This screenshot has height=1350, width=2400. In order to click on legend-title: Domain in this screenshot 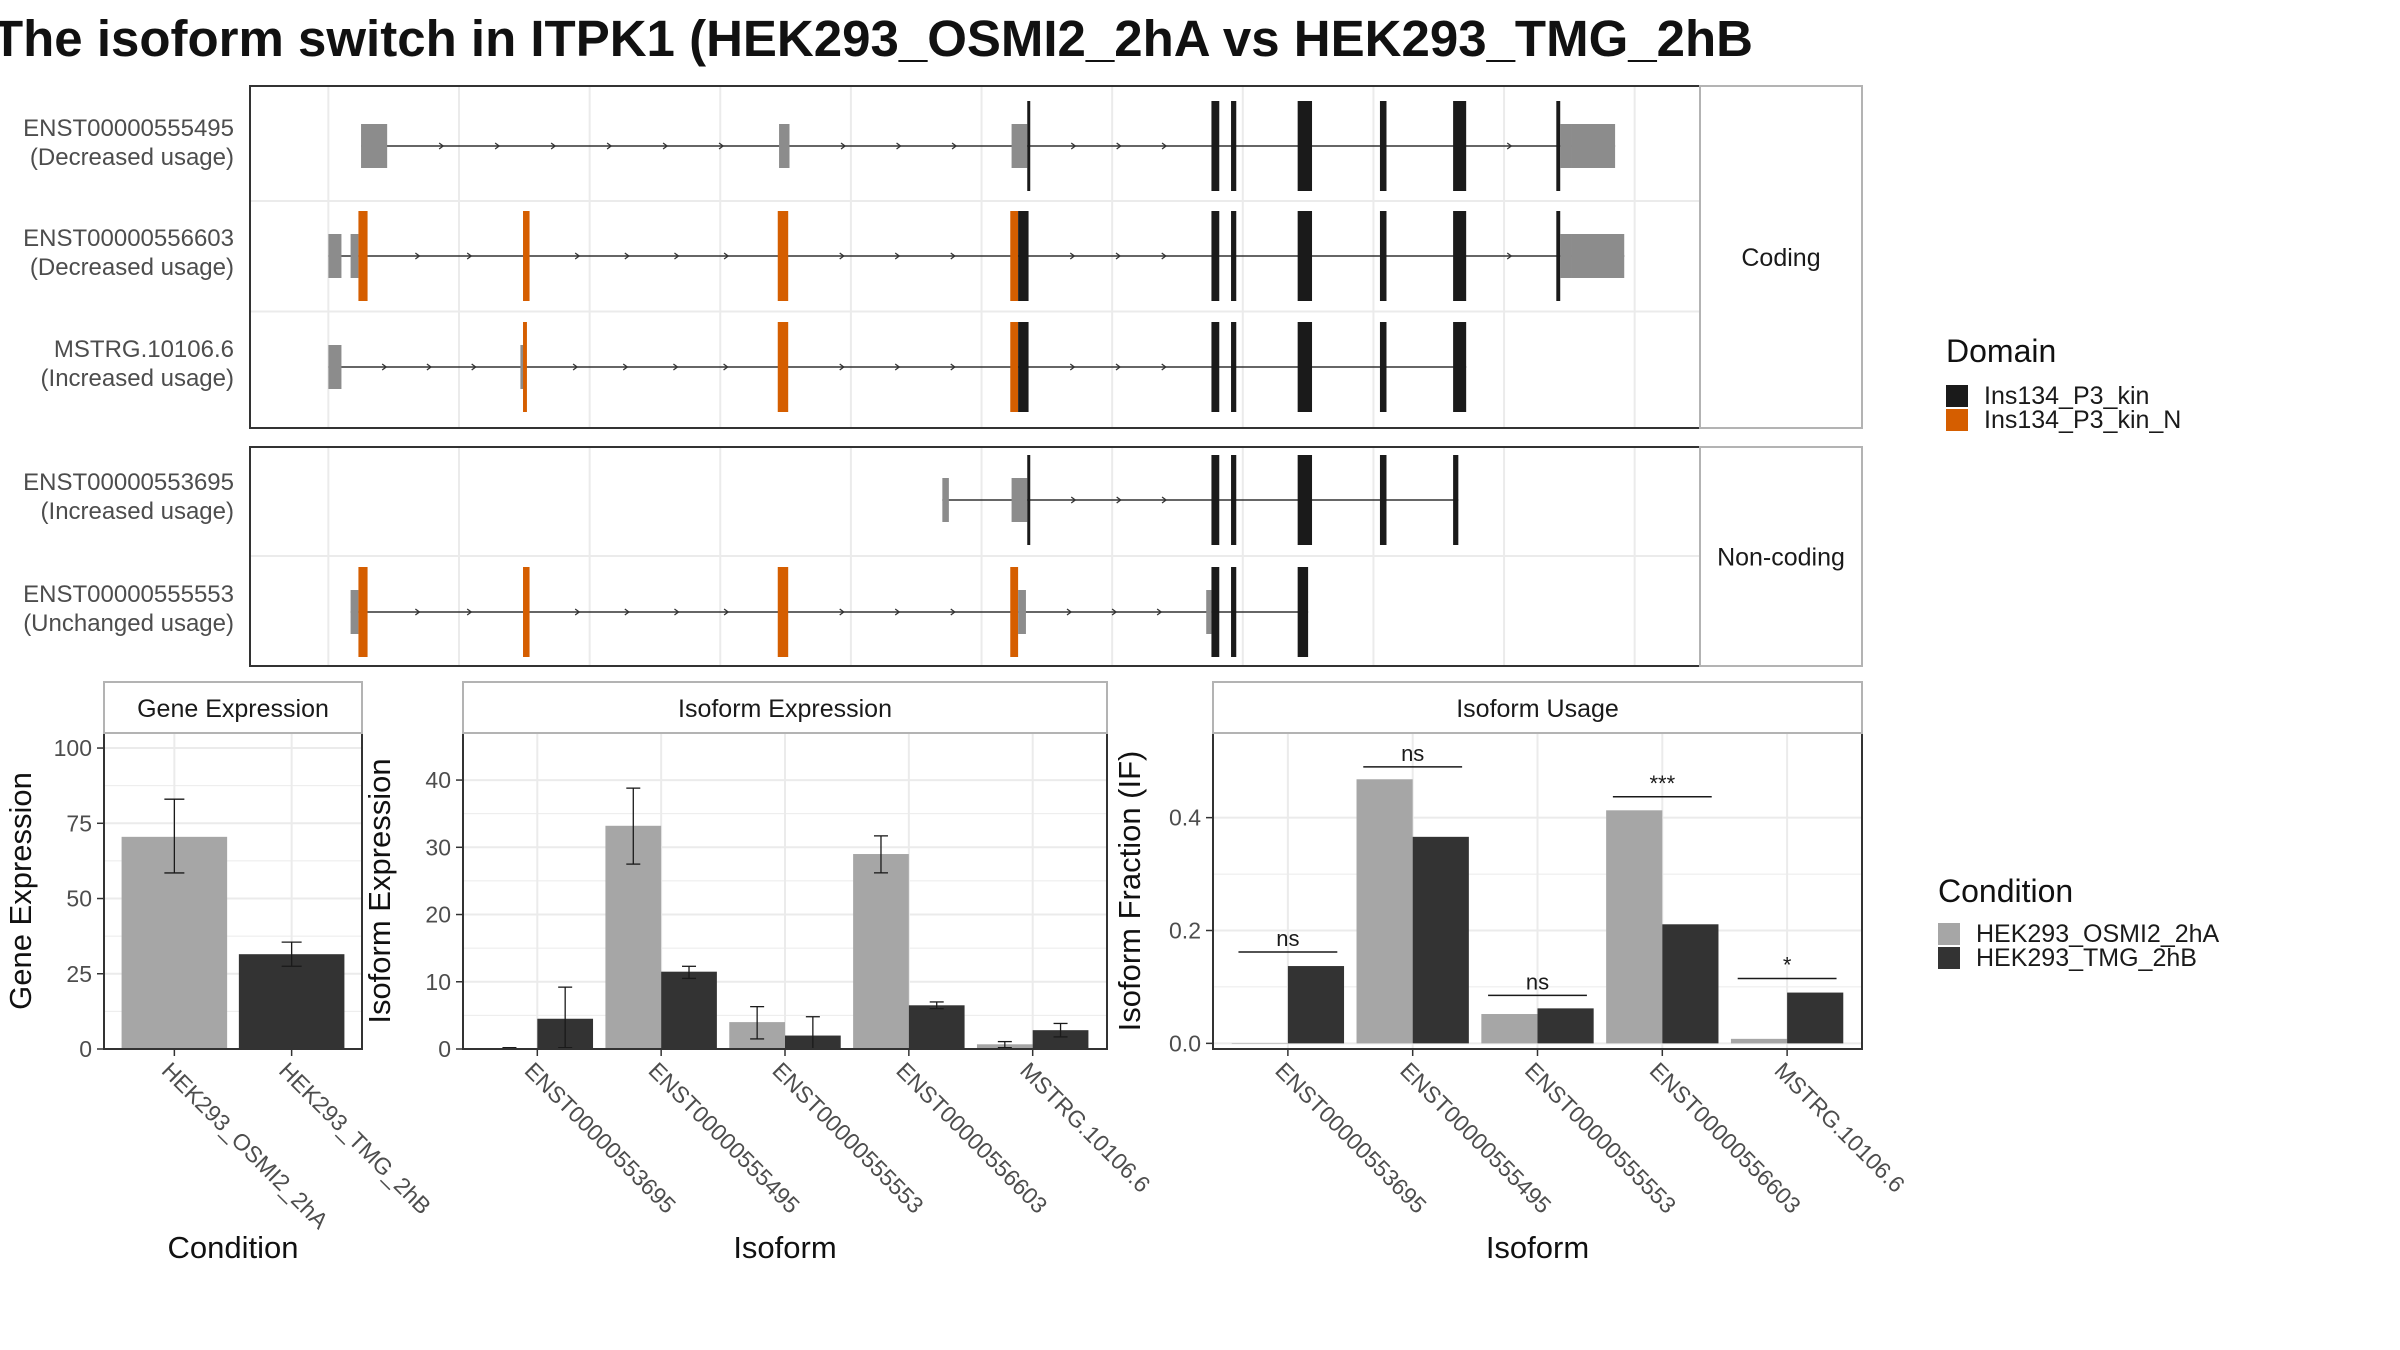, I will do `click(2001, 351)`.